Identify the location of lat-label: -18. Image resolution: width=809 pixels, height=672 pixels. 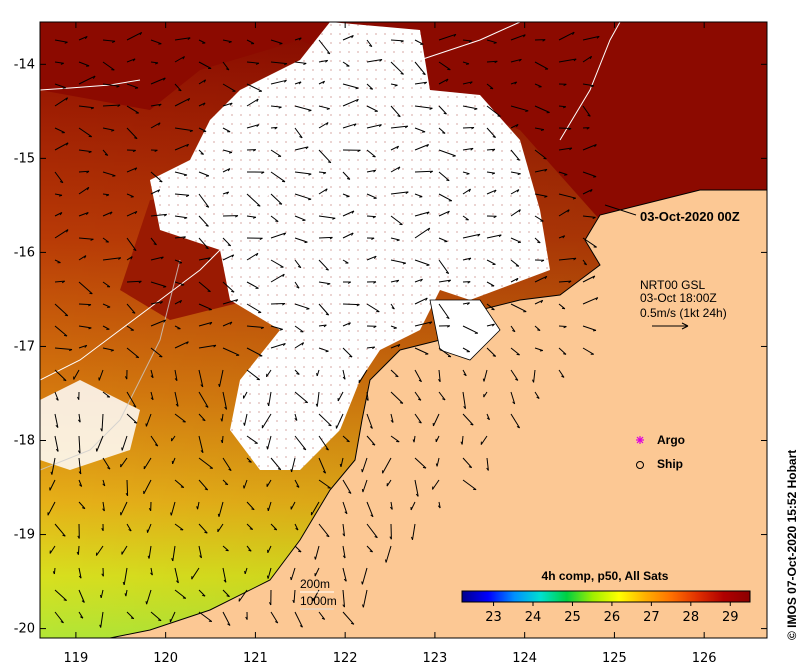
(24, 441).